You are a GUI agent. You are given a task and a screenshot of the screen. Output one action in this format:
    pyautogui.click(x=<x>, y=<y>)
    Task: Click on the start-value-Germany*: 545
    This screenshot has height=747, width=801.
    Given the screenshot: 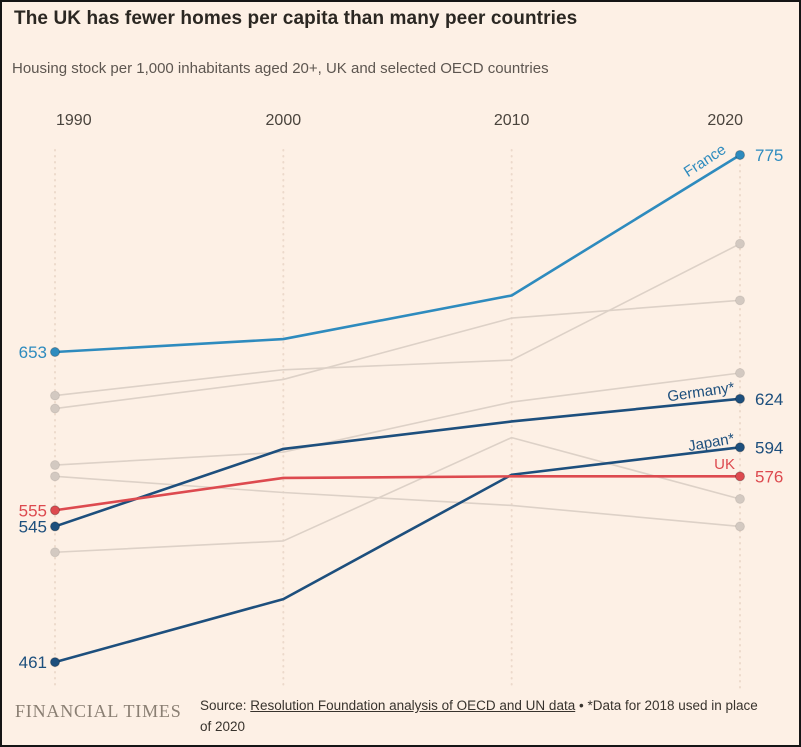 What is the action you would take?
    pyautogui.click(x=33, y=526)
    